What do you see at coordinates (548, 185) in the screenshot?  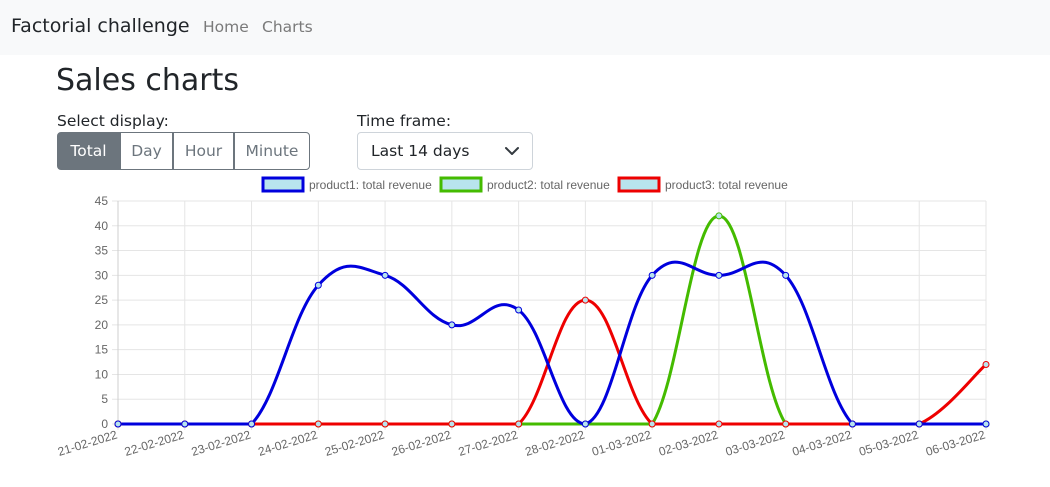 I see `legend-label-product2: product2: total revenue` at bounding box center [548, 185].